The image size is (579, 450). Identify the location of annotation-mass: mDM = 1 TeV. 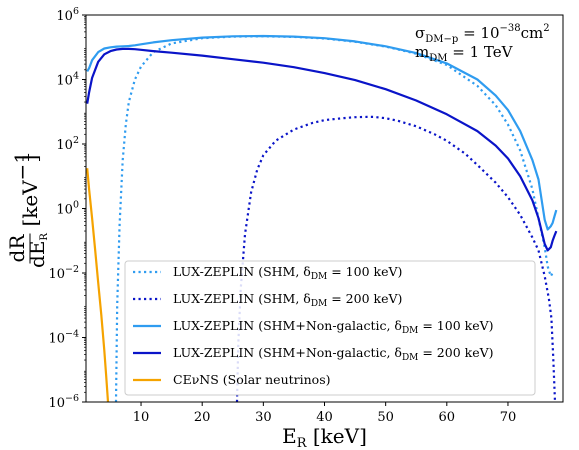
(464, 53).